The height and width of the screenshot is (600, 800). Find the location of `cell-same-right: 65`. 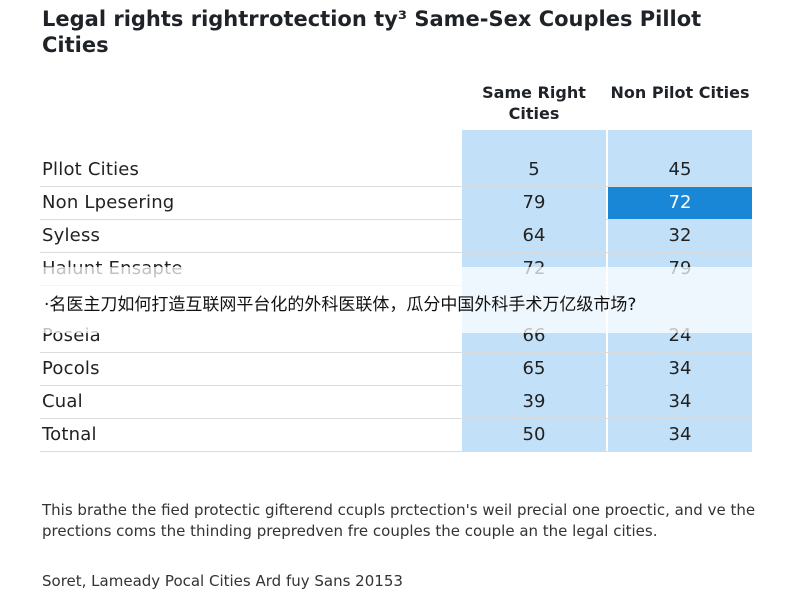

cell-same-right: 65 is located at coordinates (534, 368).